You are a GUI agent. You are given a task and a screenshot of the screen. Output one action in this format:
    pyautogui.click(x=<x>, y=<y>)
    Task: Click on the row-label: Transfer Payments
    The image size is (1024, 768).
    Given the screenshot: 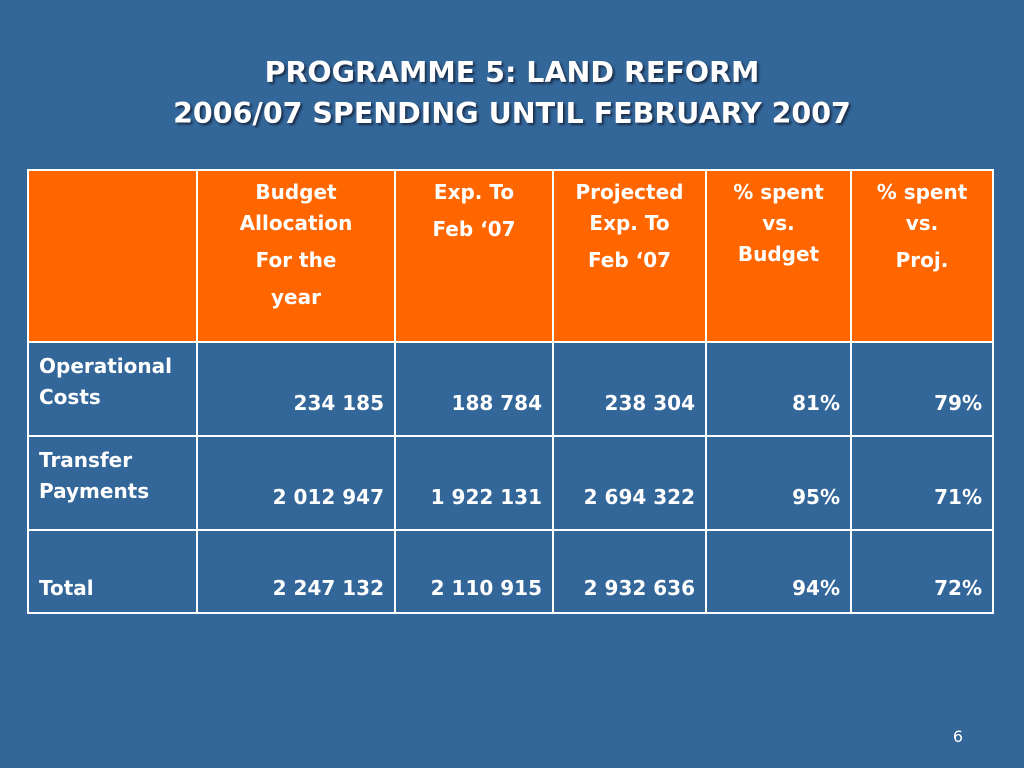 What is the action you would take?
    pyautogui.click(x=112, y=483)
    